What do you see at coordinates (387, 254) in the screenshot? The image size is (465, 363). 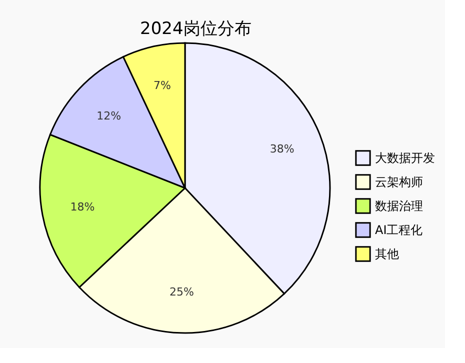 I see `legend-label: 其他` at bounding box center [387, 254].